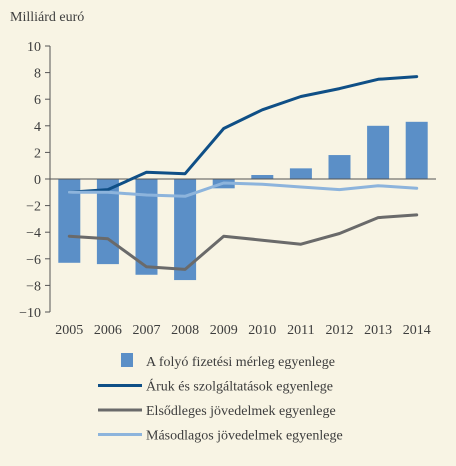 The image size is (456, 466). Describe the element at coordinates (37, 180) in the screenshot. I see `y-tick-label: 0` at that location.